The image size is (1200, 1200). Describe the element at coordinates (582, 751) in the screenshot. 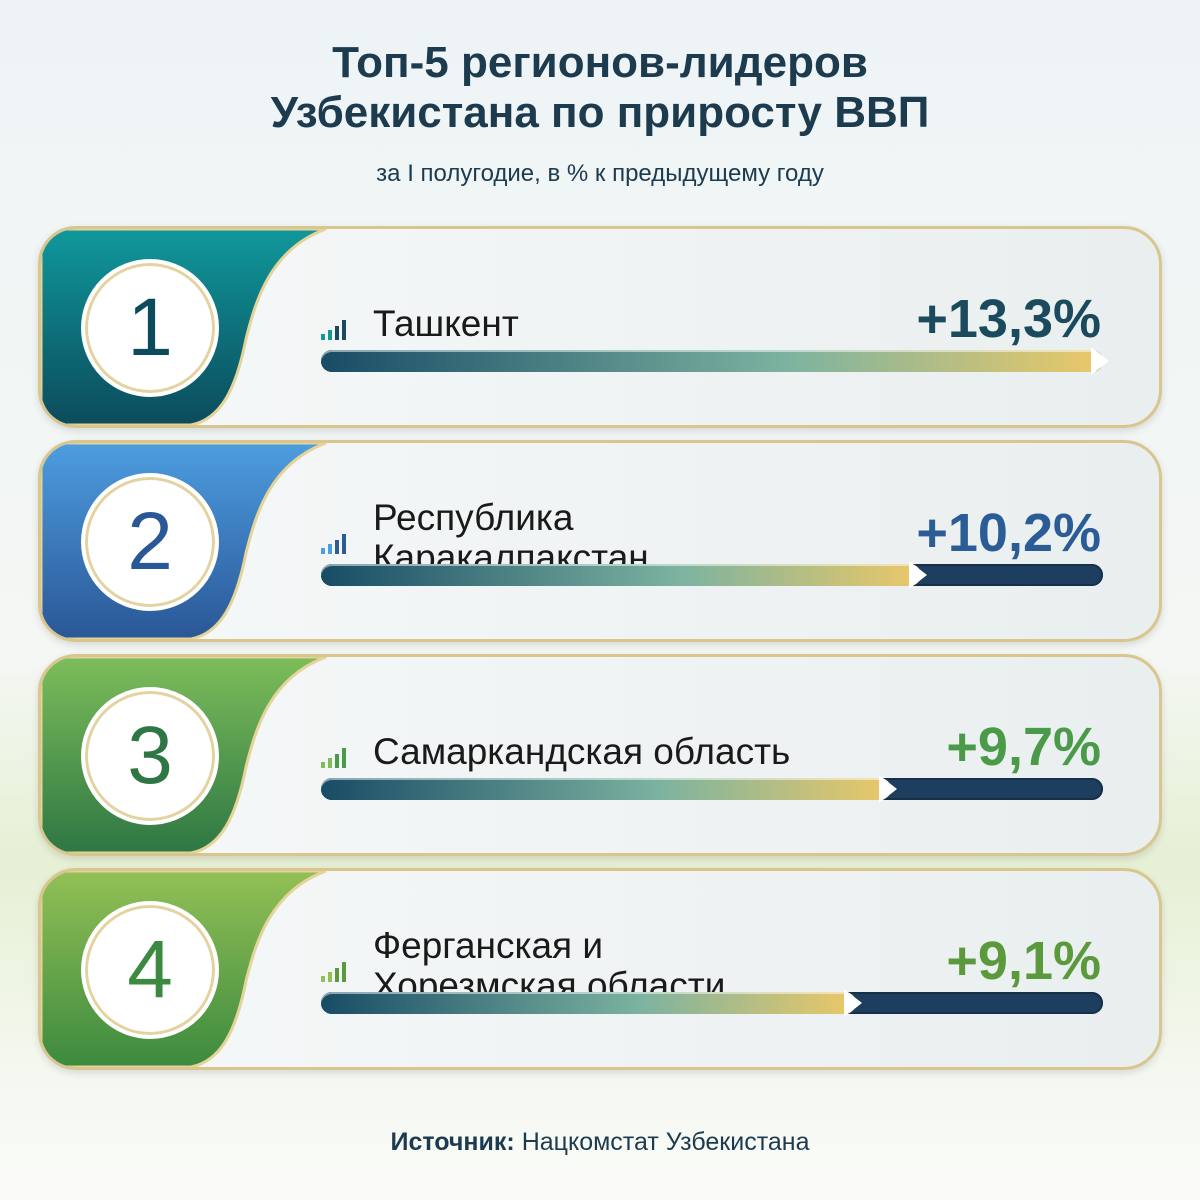

I see `category-label: Самаркандская область` at that location.